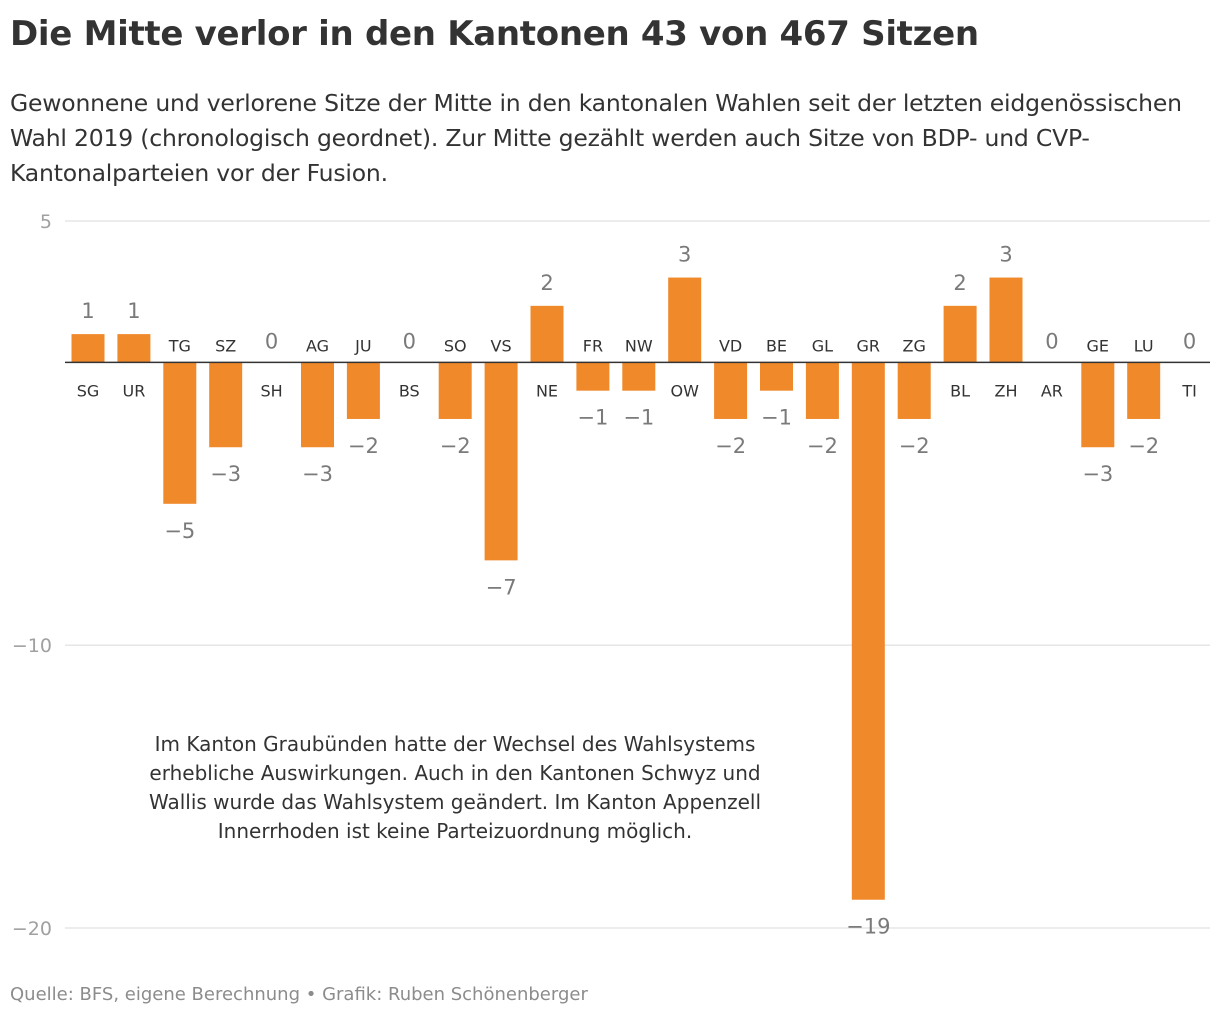 The width and height of the screenshot is (1220, 1020). Describe the element at coordinates (501, 587) in the screenshot. I see `value-label: −7` at that location.